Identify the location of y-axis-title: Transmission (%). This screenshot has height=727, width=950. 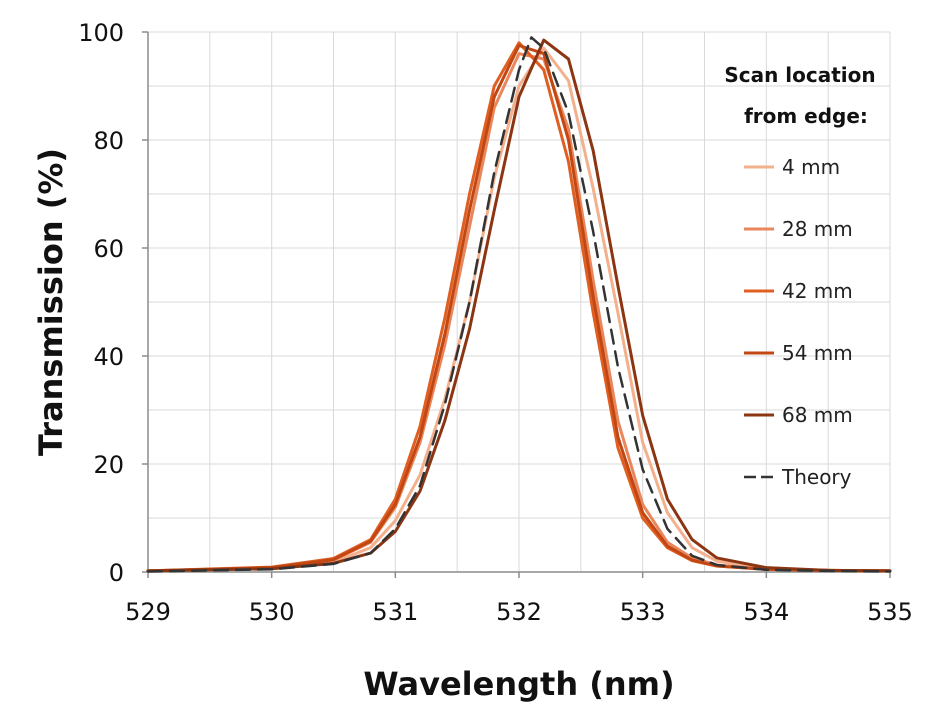
(51, 302).